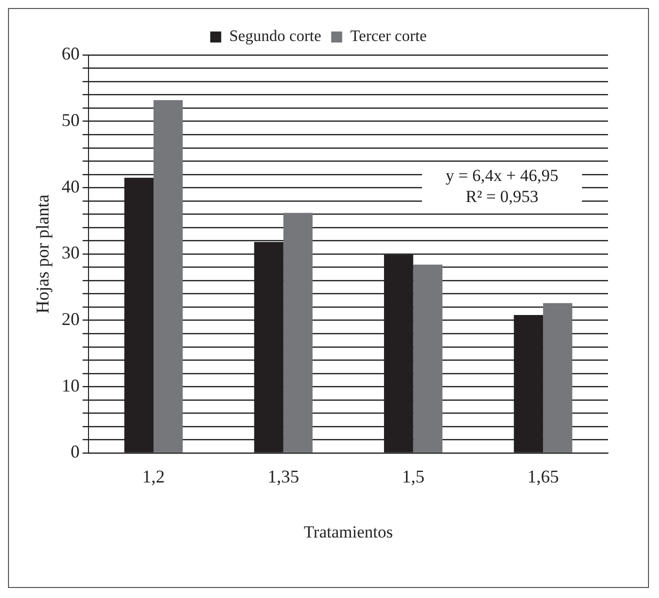 The height and width of the screenshot is (598, 659). What do you see at coordinates (284, 476) in the screenshot?
I see `x-tick-label: 1,35` at bounding box center [284, 476].